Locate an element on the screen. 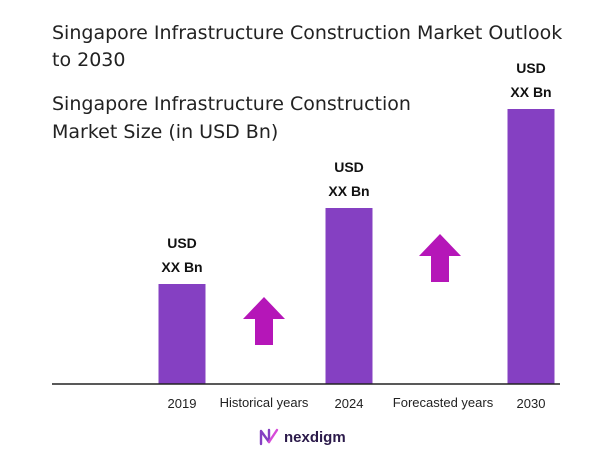 Image resolution: width=602 pixels, height=451 pixels. nexdigm-logo-icon is located at coordinates (269, 437).